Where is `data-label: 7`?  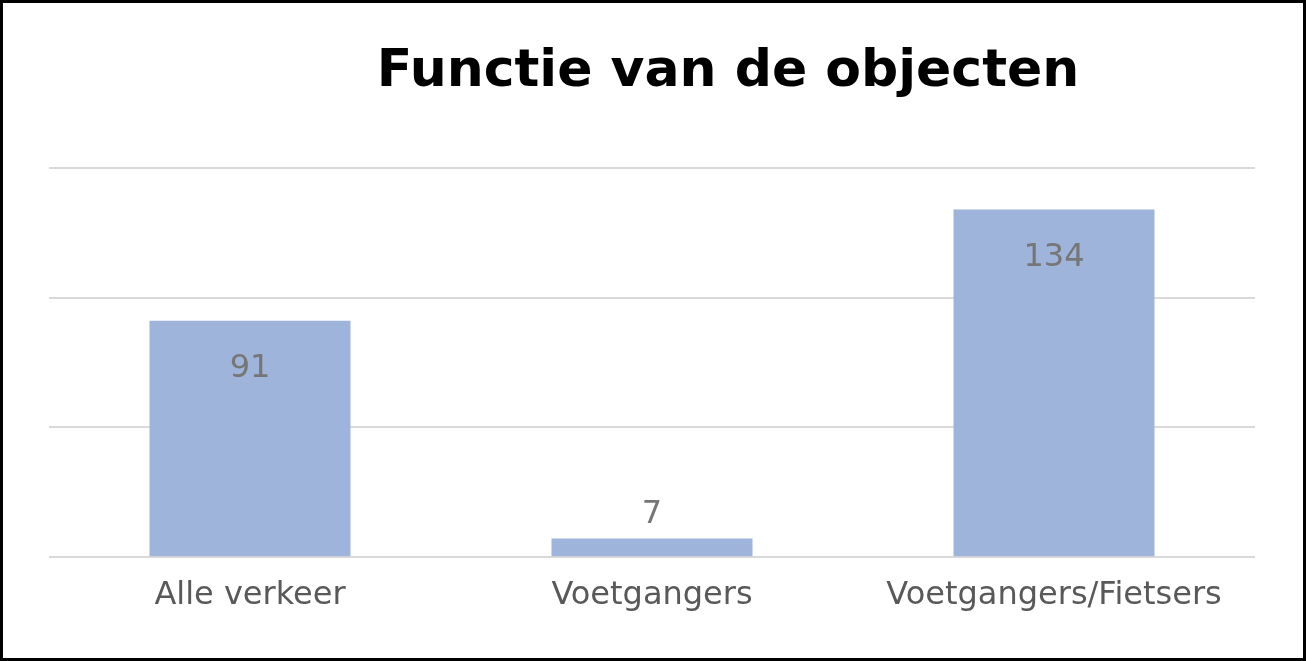 data-label: 7 is located at coordinates (652, 511).